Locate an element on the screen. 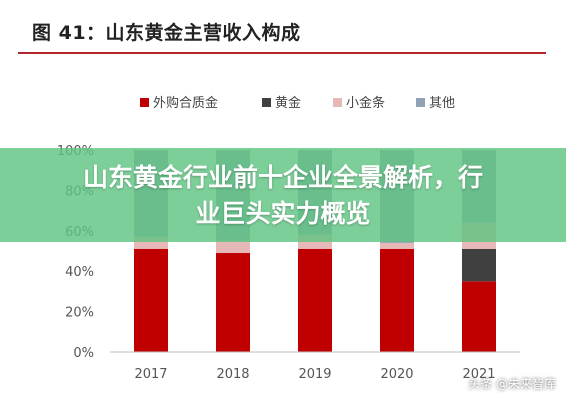  figure-title: 图 41：山东黄金主营收入构成 is located at coordinates (166, 33).